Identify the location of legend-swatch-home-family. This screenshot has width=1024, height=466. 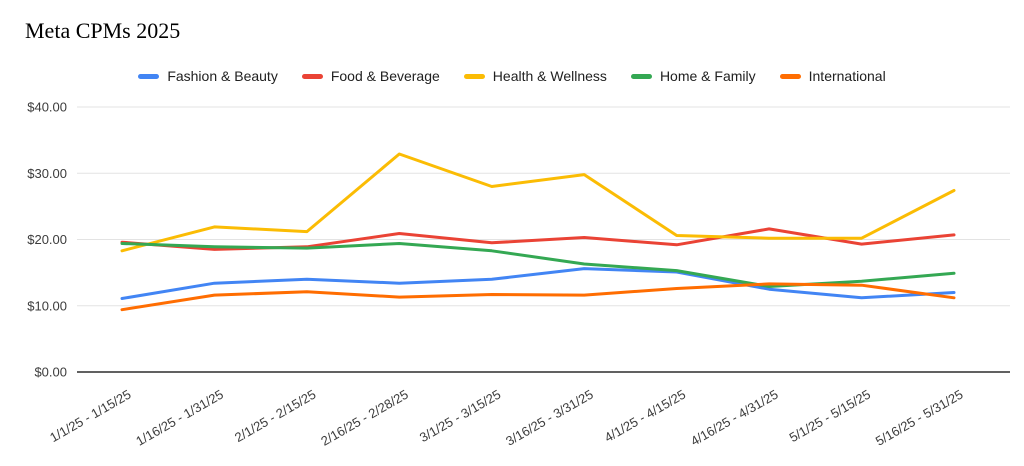
(641, 76).